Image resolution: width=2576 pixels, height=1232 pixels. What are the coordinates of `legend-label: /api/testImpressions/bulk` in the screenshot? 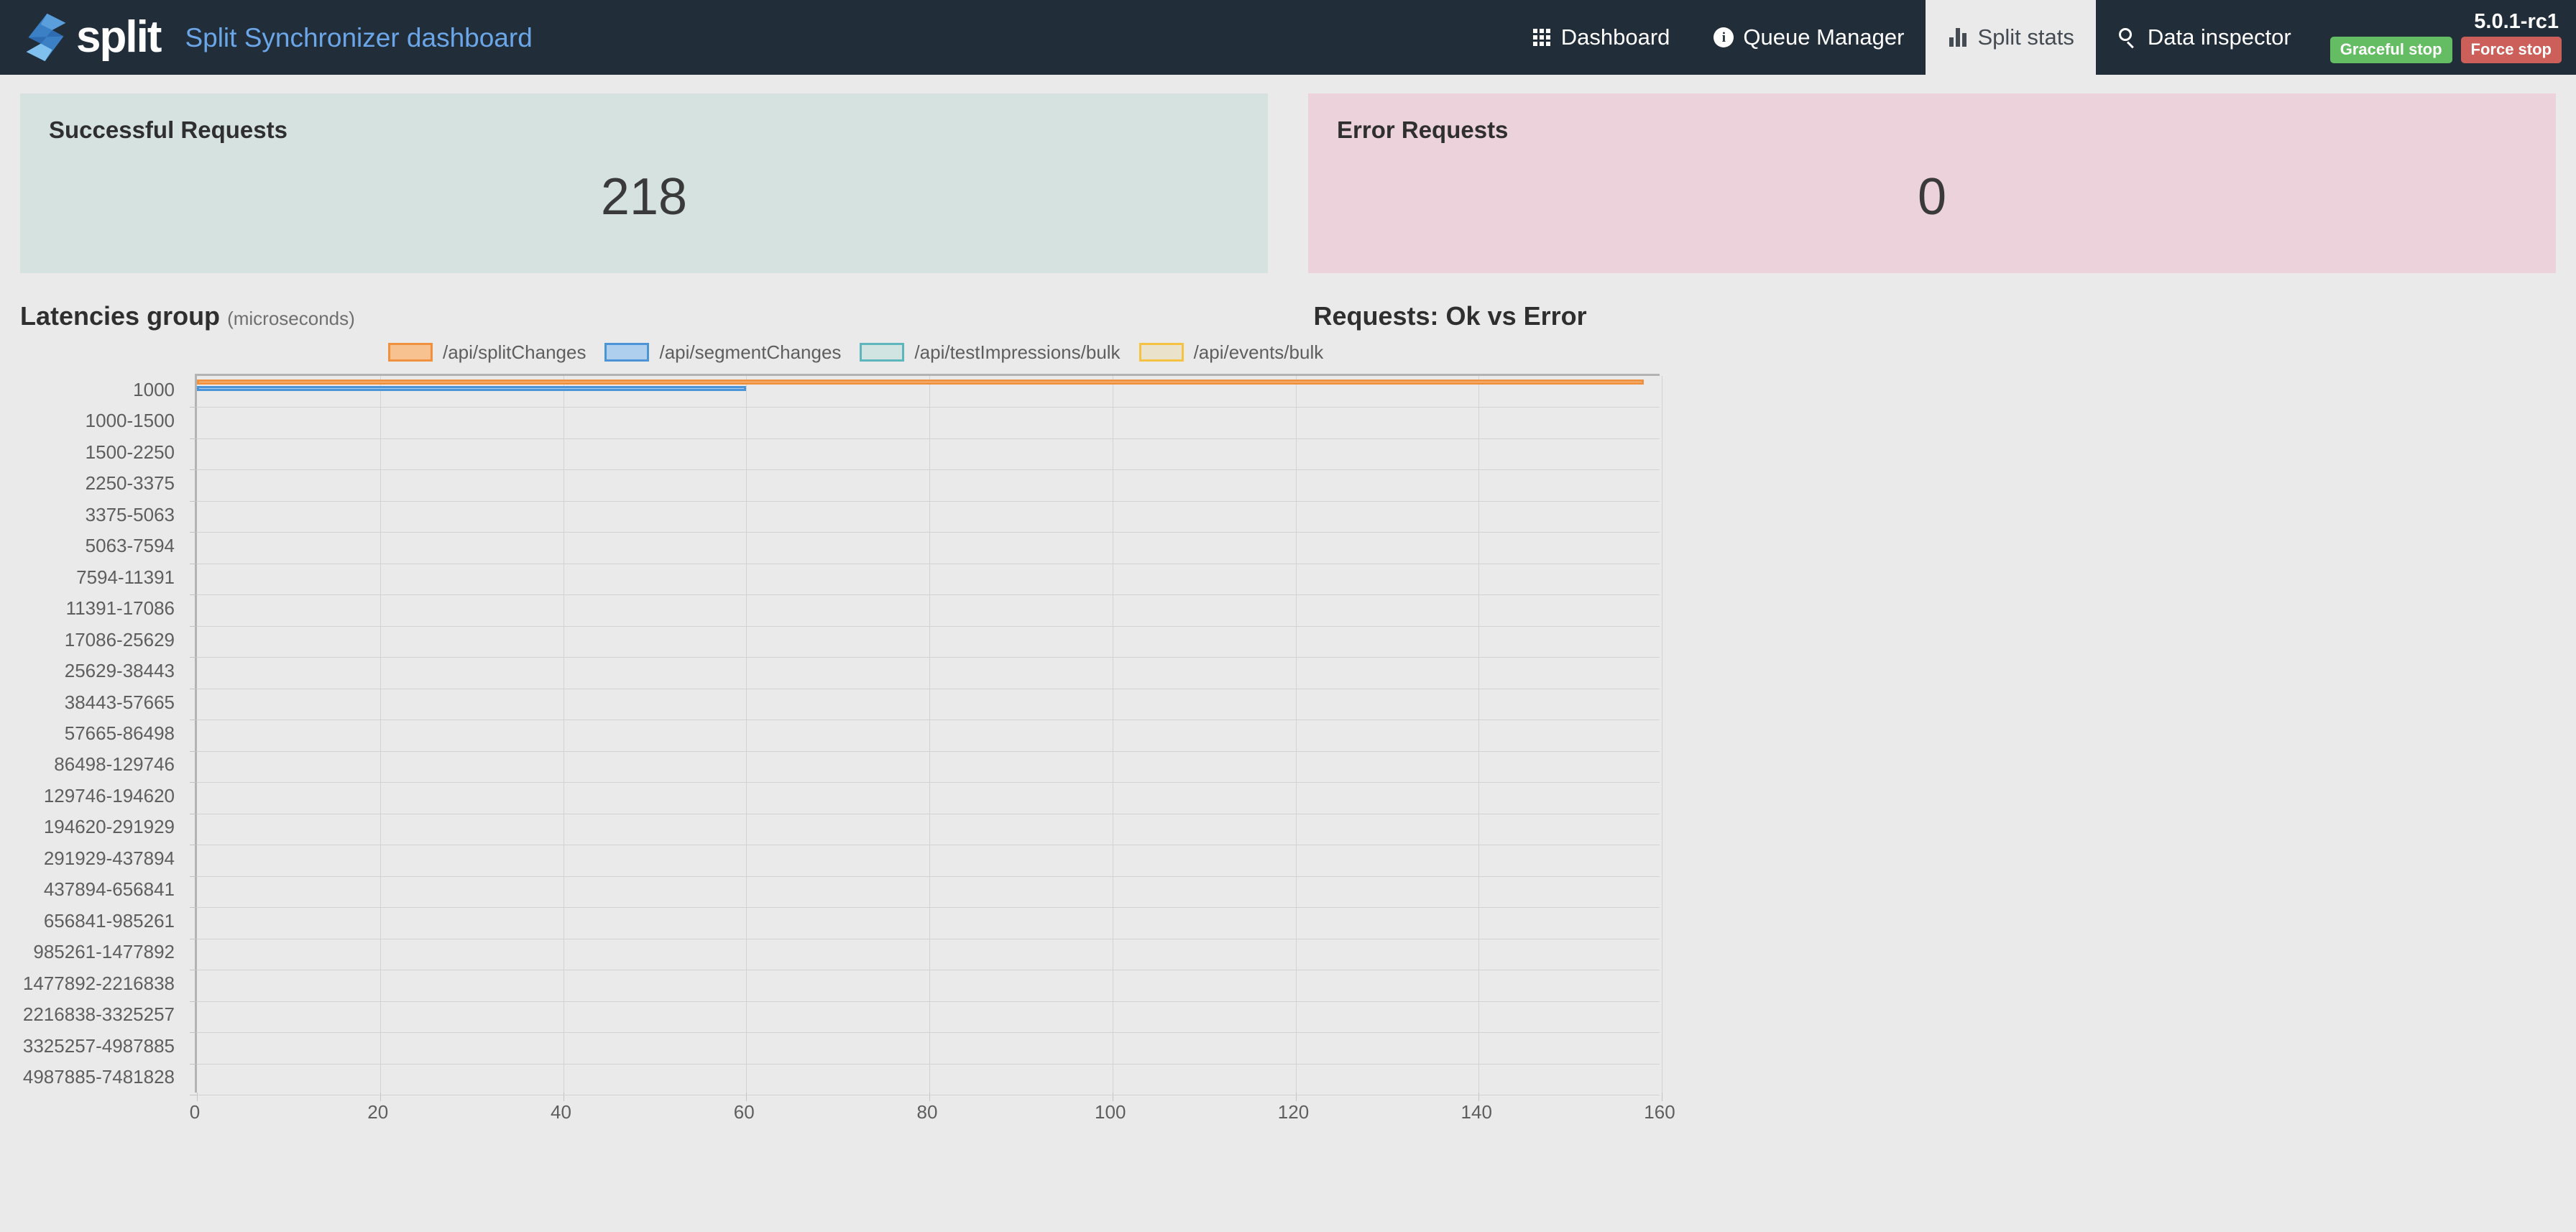 It's located at (1017, 352).